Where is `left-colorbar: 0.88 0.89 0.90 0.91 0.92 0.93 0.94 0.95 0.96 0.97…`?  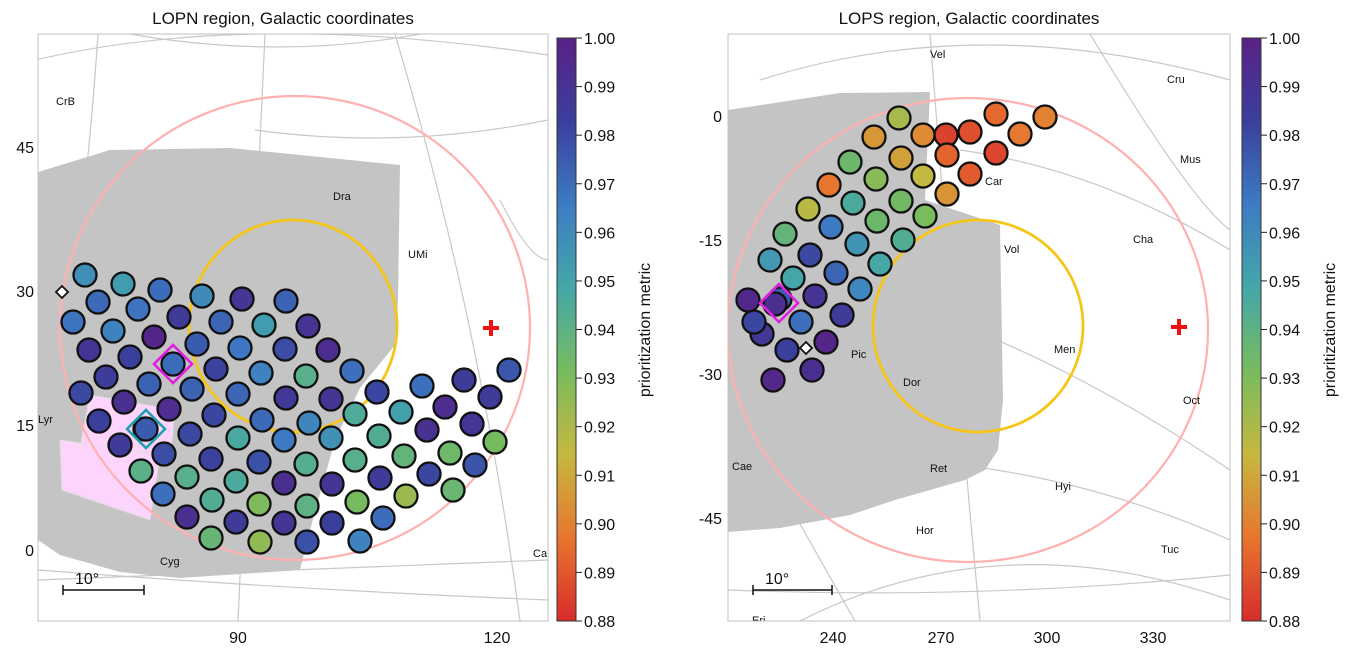
left-colorbar: 0.88 0.89 0.90 0.91 0.92 0.93 0.94 0.95 0.96 0.97… is located at coordinates (605, 331).